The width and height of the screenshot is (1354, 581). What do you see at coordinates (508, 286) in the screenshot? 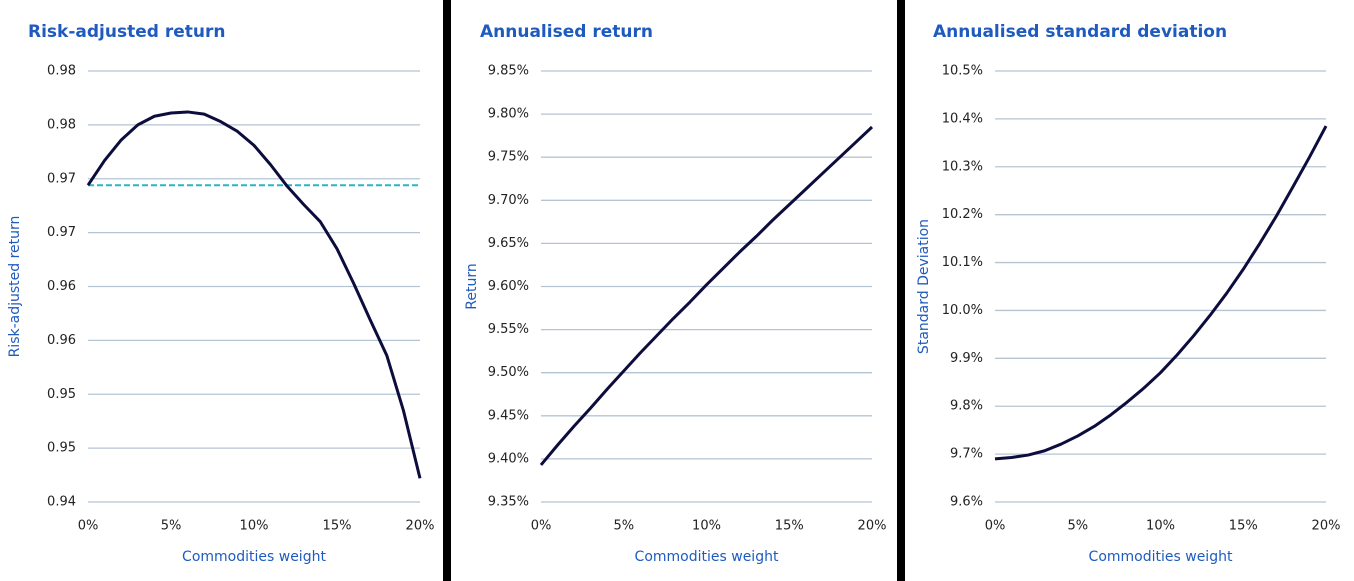
I see `y-tick-label: 9.60%` at bounding box center [508, 286].